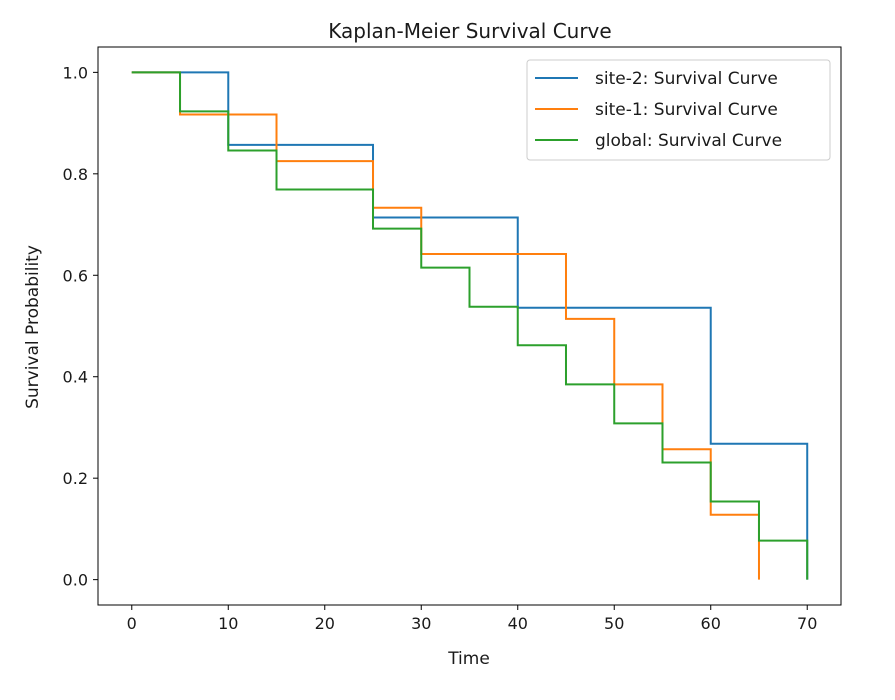 Image resolution: width=895 pixels, height=700 pixels. Describe the element at coordinates (228, 623) in the screenshot. I see `x-tick-label: 10` at that location.